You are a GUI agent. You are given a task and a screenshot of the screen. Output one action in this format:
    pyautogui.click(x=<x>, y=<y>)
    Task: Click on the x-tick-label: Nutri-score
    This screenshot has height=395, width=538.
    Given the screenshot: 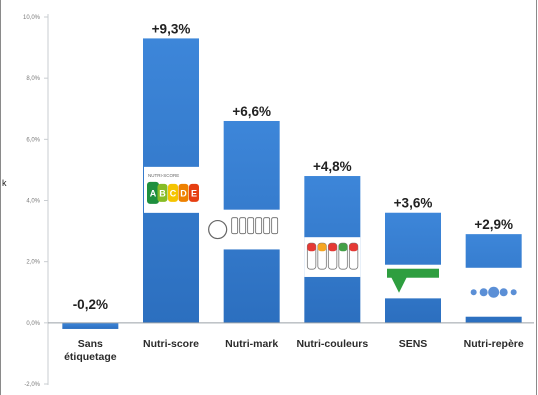 What is the action you would take?
    pyautogui.click(x=171, y=344)
    